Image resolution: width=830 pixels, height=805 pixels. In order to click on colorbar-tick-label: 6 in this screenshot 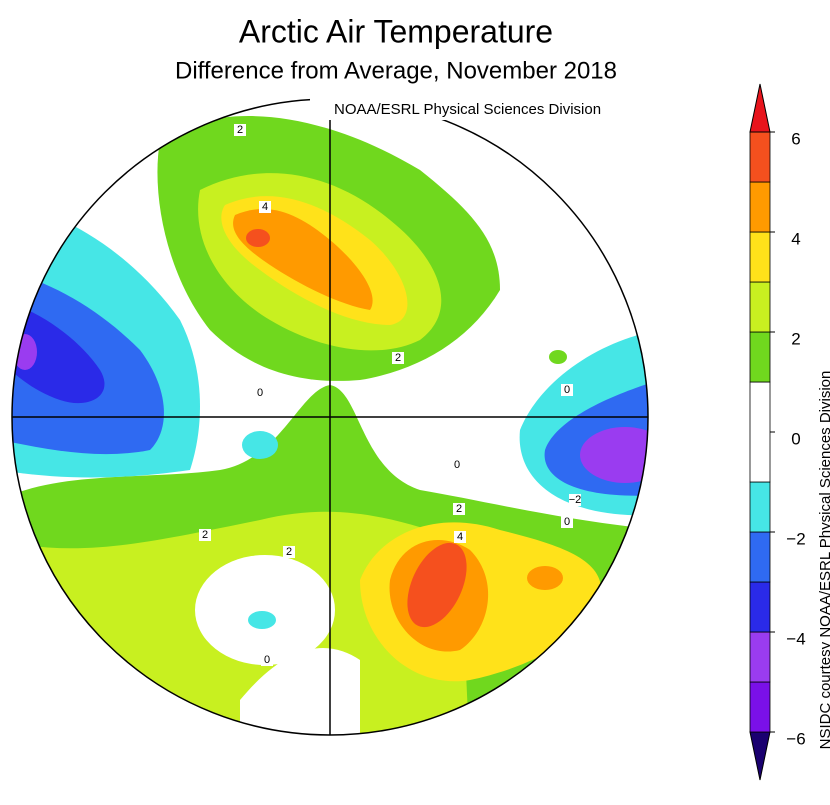, I will do `click(795, 138)`.